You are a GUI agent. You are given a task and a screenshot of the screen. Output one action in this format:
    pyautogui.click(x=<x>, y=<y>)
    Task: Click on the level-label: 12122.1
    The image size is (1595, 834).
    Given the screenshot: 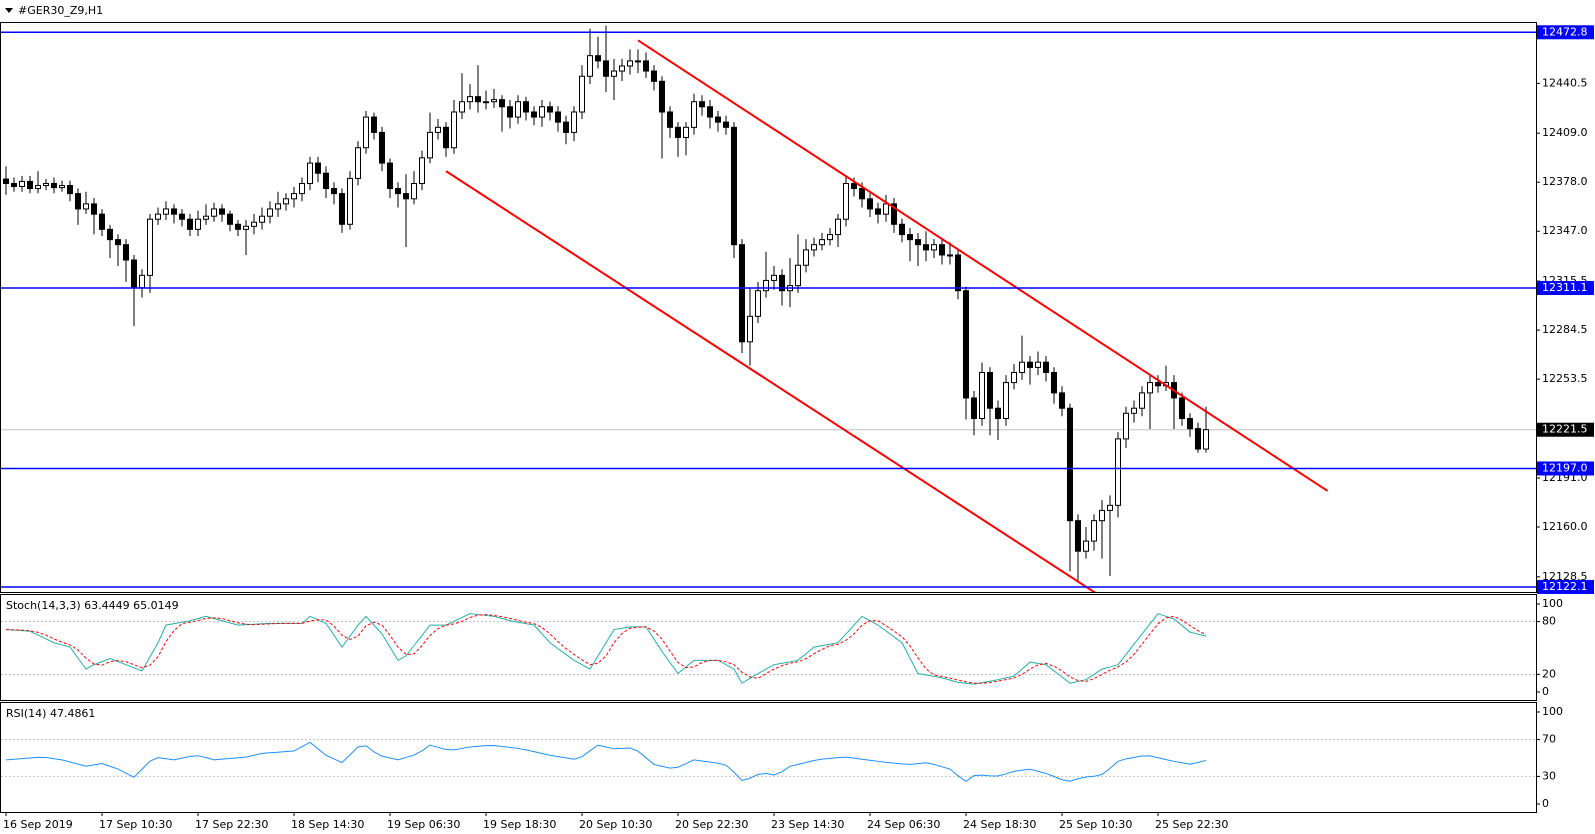 What is the action you would take?
    pyautogui.click(x=1565, y=586)
    